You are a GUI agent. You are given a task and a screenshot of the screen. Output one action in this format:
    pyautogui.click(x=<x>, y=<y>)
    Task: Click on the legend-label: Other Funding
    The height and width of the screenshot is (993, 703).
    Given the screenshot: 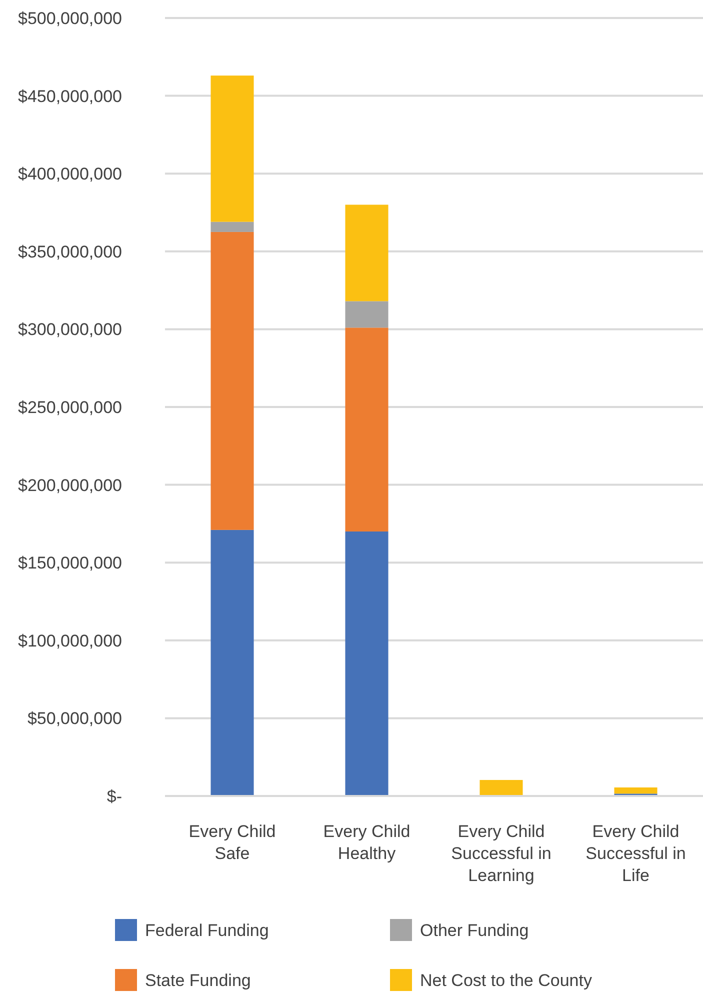 What is the action you would take?
    pyautogui.click(x=474, y=930)
    